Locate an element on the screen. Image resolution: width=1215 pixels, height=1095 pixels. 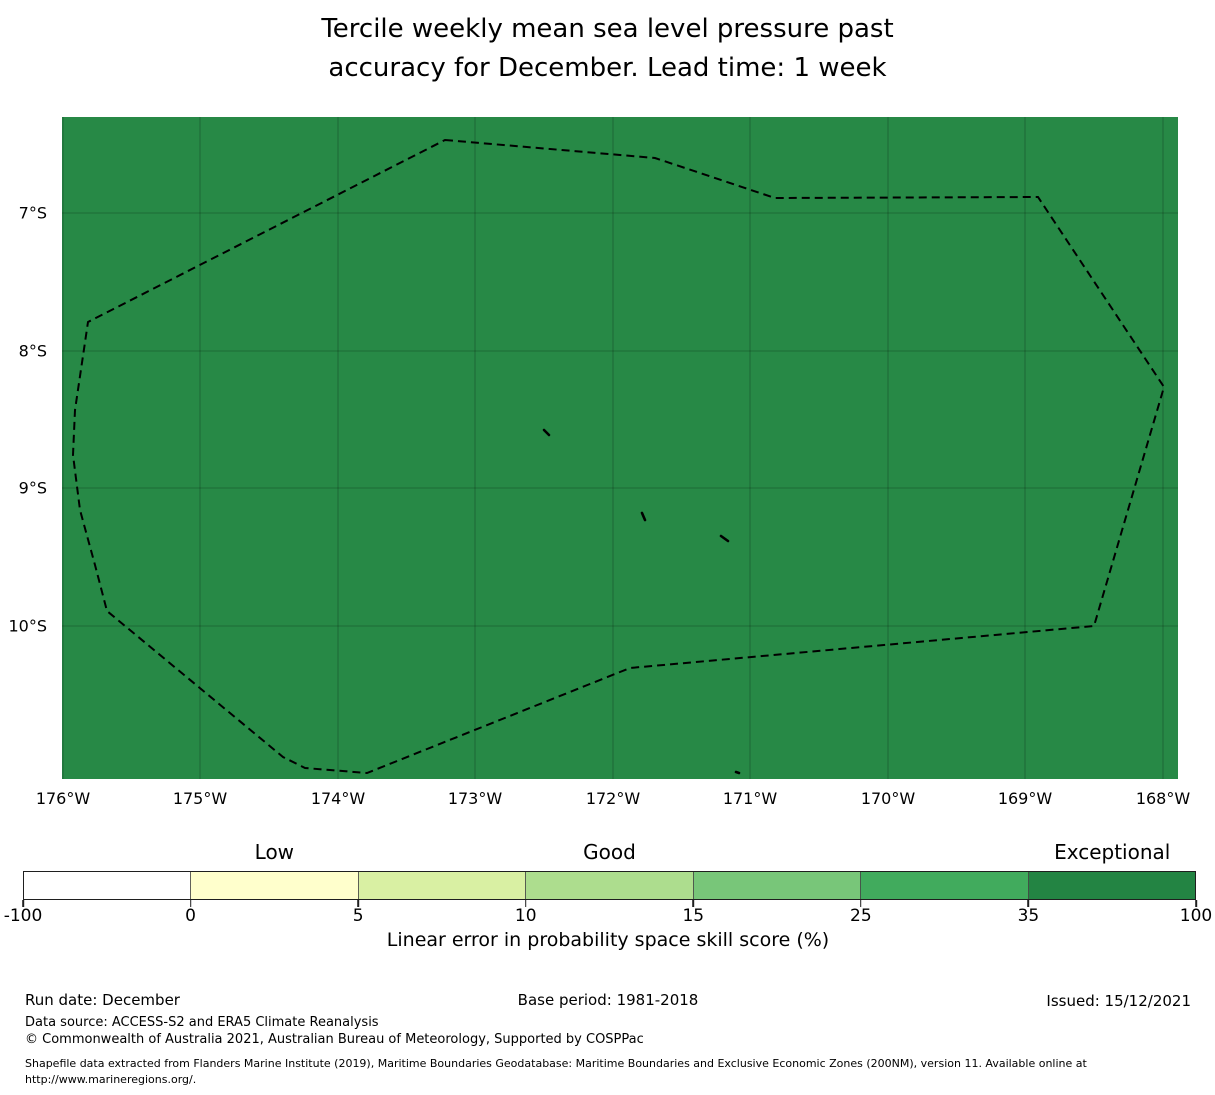
x-tick-label: 171°W is located at coordinates (750, 798).